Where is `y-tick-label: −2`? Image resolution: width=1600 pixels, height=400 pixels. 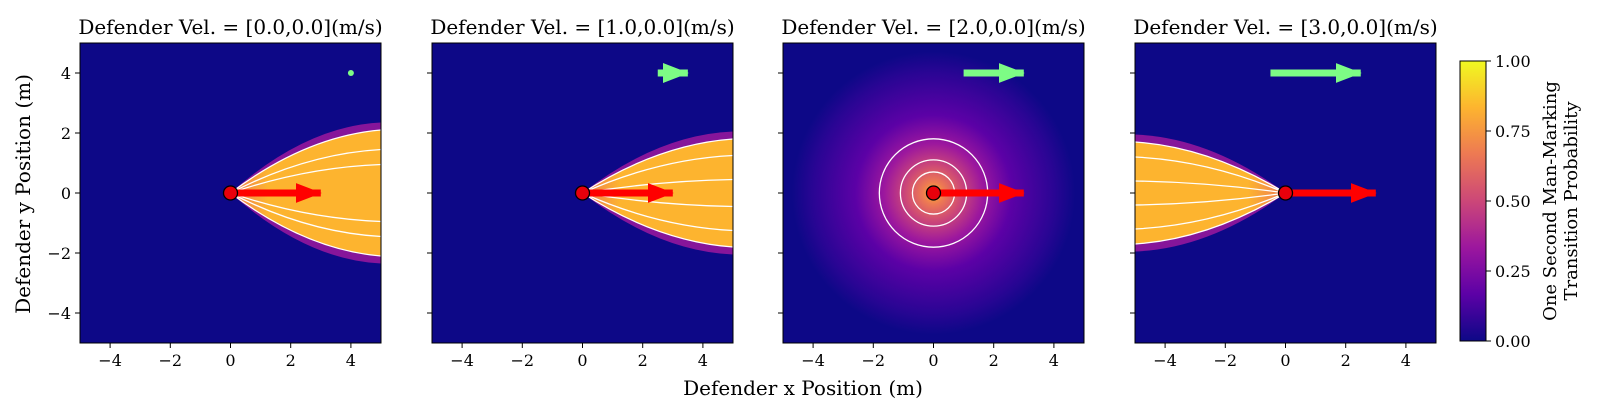 y-tick-label: −2 is located at coordinates (59, 253).